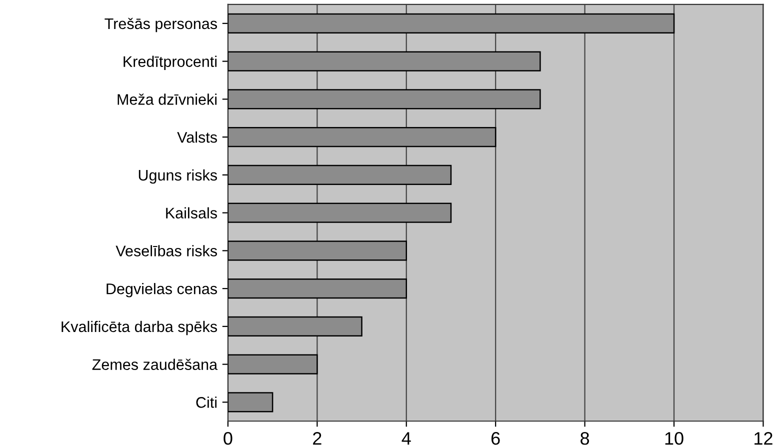  I want to click on y-tick-label: Degvielas cenas, so click(161, 290).